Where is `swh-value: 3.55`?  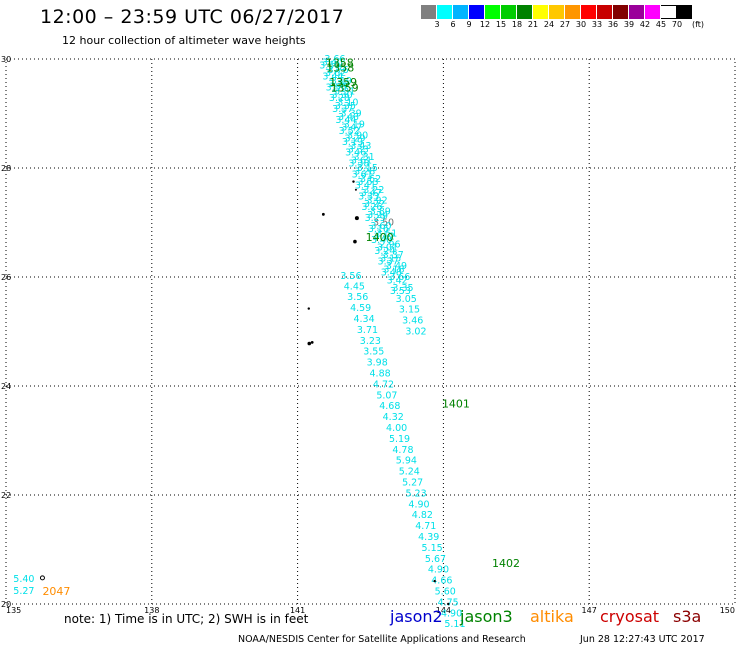
swh-value: 3.55 is located at coordinates (373, 352).